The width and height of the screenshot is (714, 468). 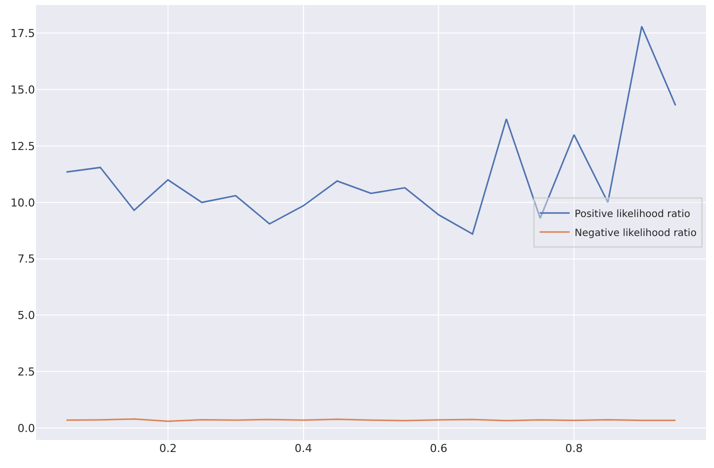 What do you see at coordinates (22, 203) in the screenshot?
I see `y-tick-label: 10.0` at bounding box center [22, 203].